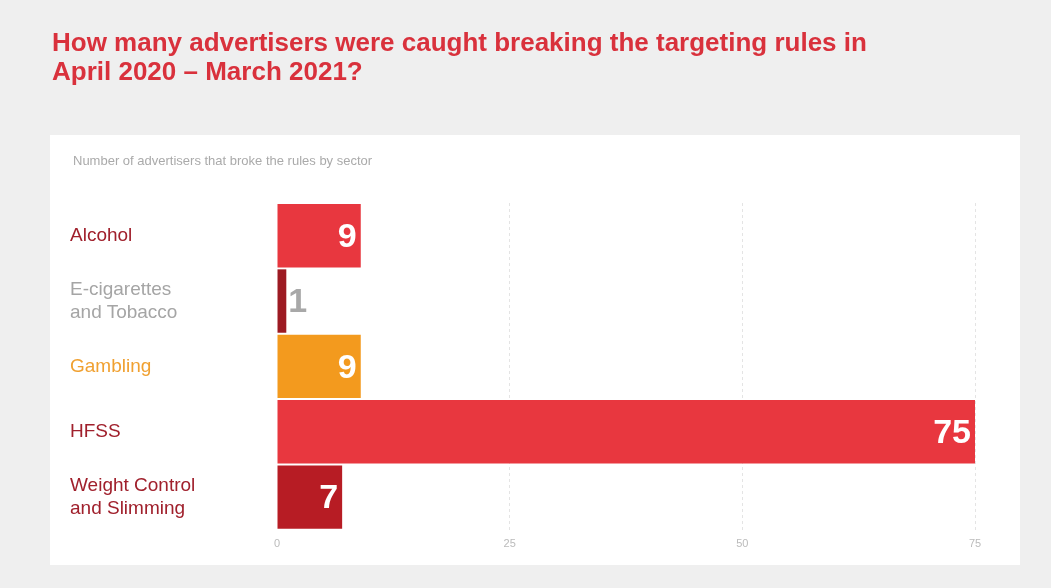  I want to click on chart-title: How many advertisers were caught breaking the targeting rules in April 2020 – March 2021?, so click(460, 56).